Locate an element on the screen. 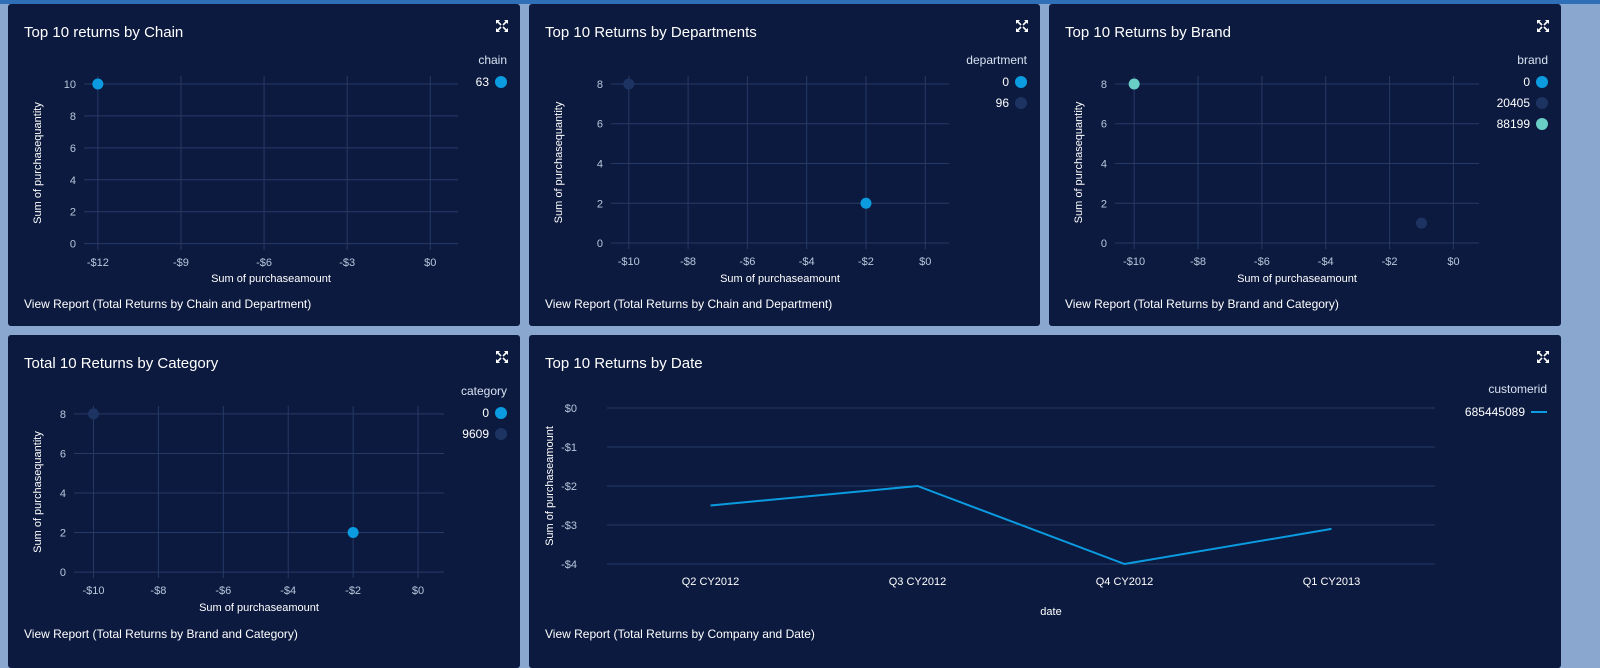  x-axis-label: date is located at coordinates (1050, 612).